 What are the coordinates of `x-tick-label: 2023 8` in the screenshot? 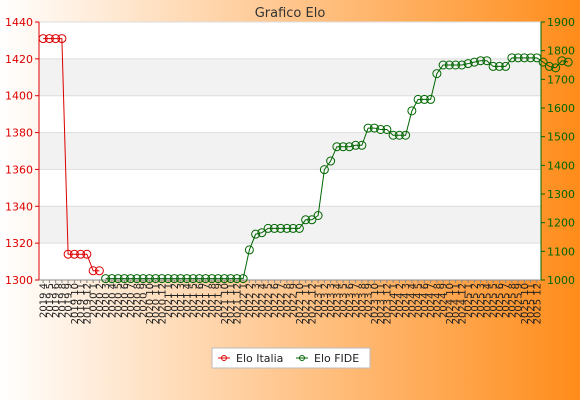 It's located at (362, 300).